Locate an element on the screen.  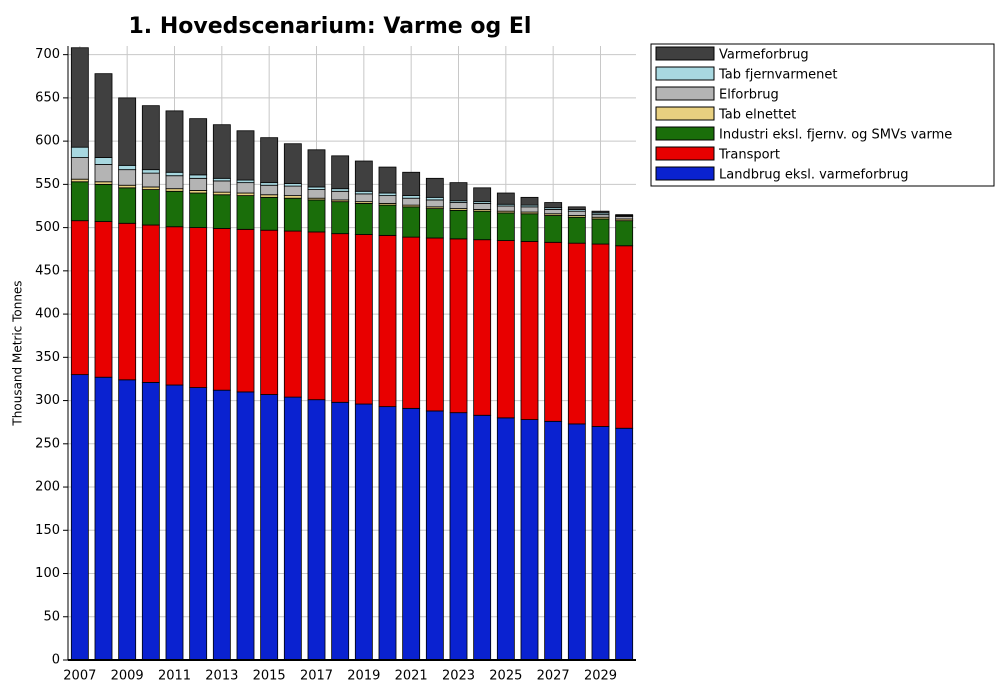
x-tick-label: 2017 is located at coordinates (316, 676).